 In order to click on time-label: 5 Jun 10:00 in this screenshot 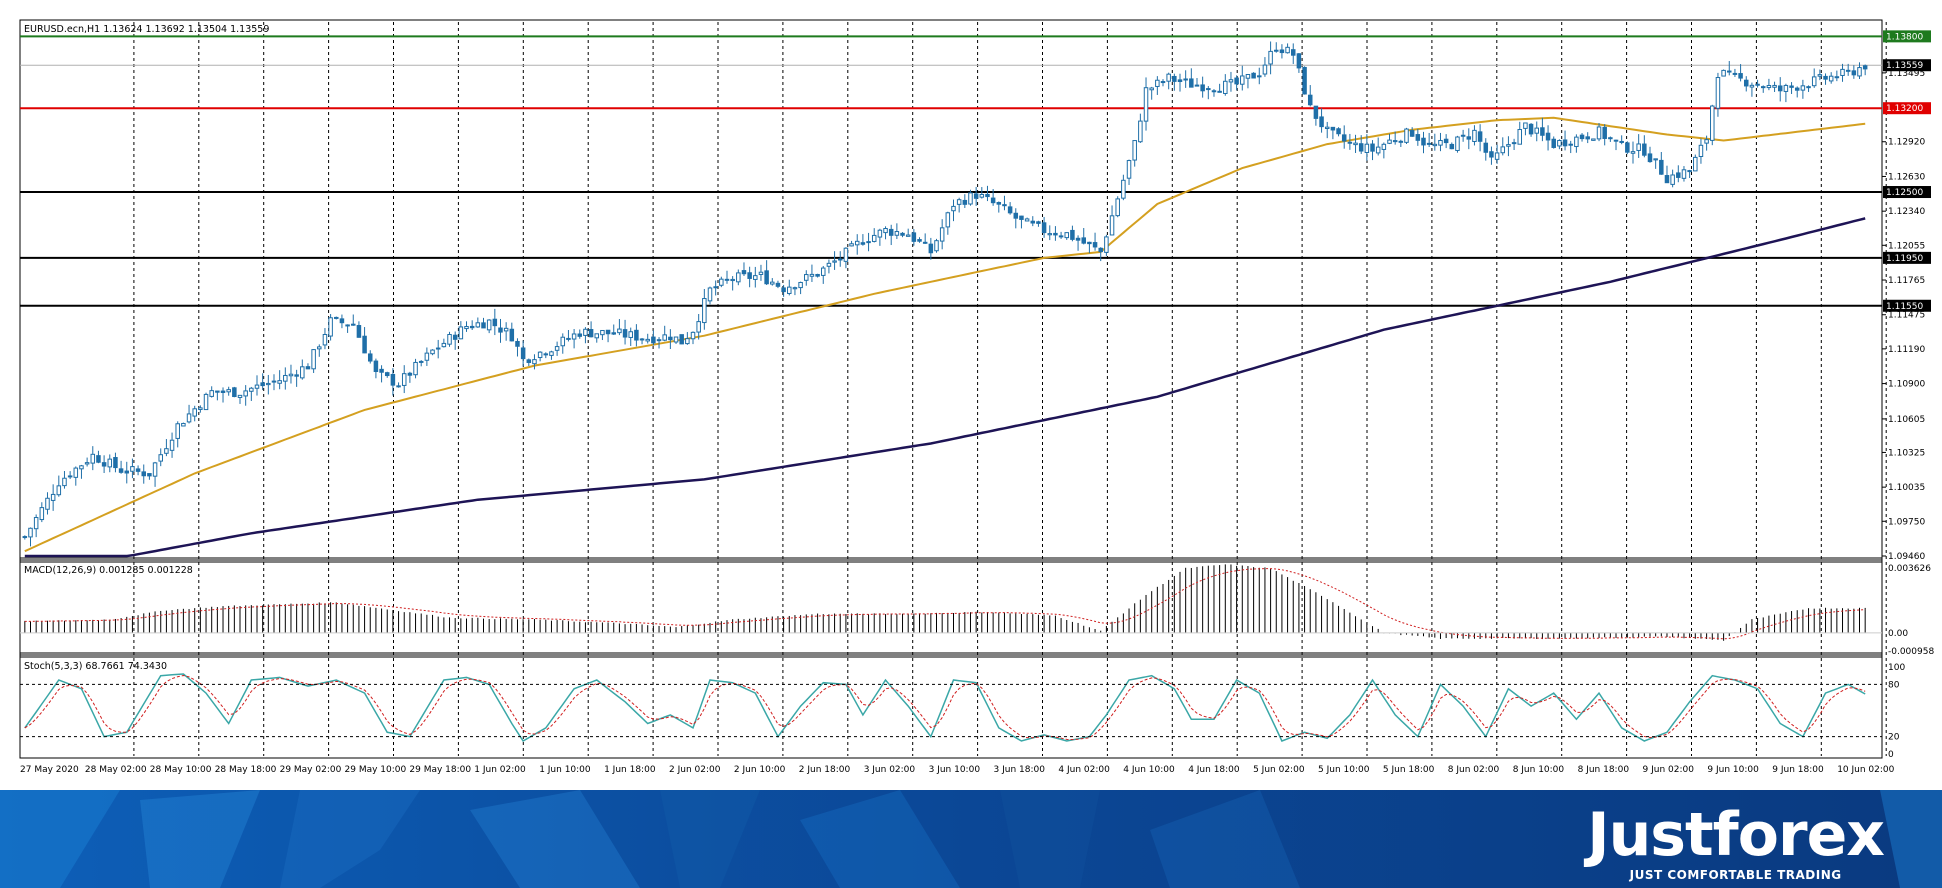, I will do `click(1344, 770)`.